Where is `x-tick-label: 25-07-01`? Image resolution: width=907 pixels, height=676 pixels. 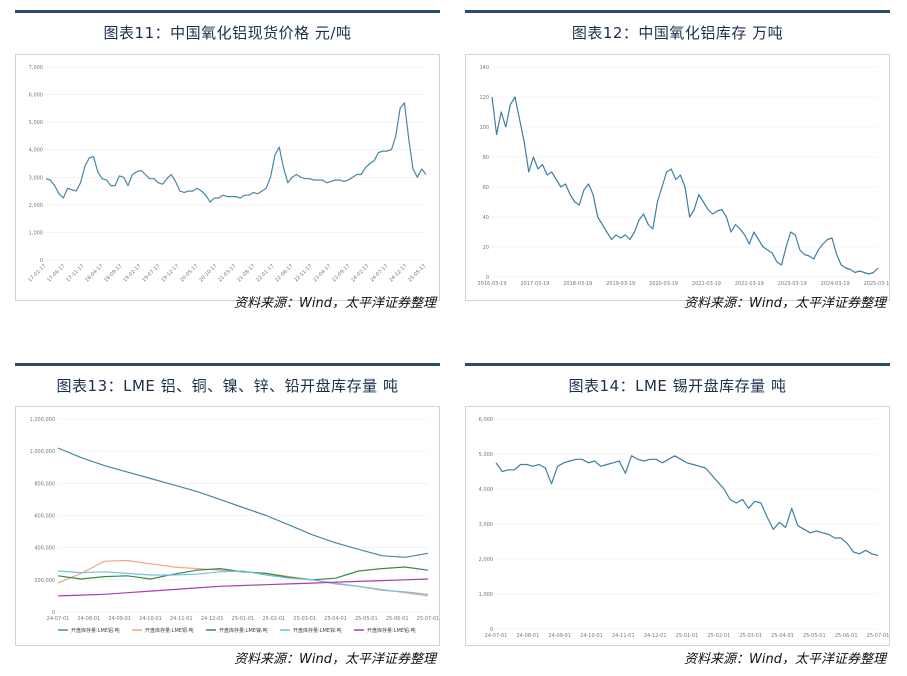 x-tick-label: 25-07-01 is located at coordinates (428, 619).